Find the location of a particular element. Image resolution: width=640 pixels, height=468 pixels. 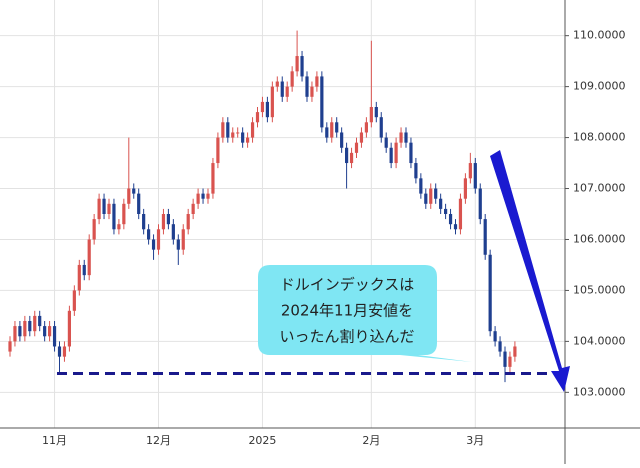

x-tick-label: 2025 is located at coordinates (262, 440).